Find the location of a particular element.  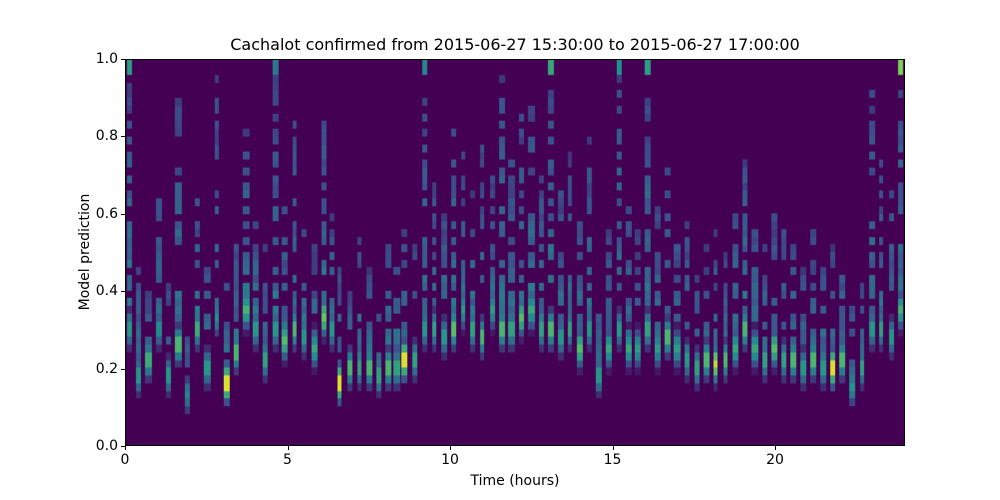

y-tick-label: 0.8 is located at coordinates (106, 136).